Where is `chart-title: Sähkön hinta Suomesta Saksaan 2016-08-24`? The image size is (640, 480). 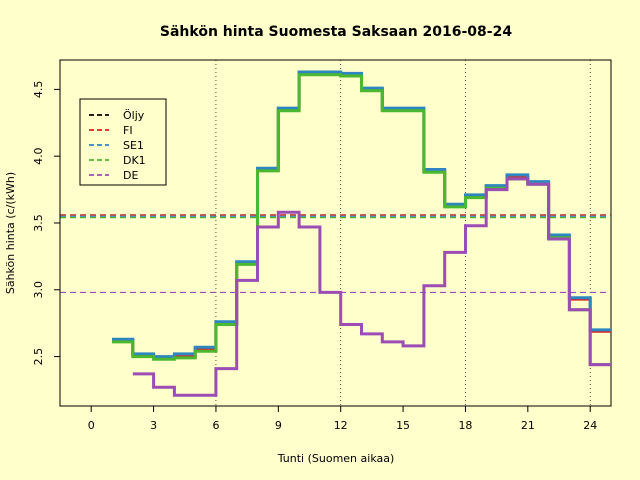 chart-title: Sähkön hinta Suomesta Saksaan 2016-08-24 is located at coordinates (336, 32).